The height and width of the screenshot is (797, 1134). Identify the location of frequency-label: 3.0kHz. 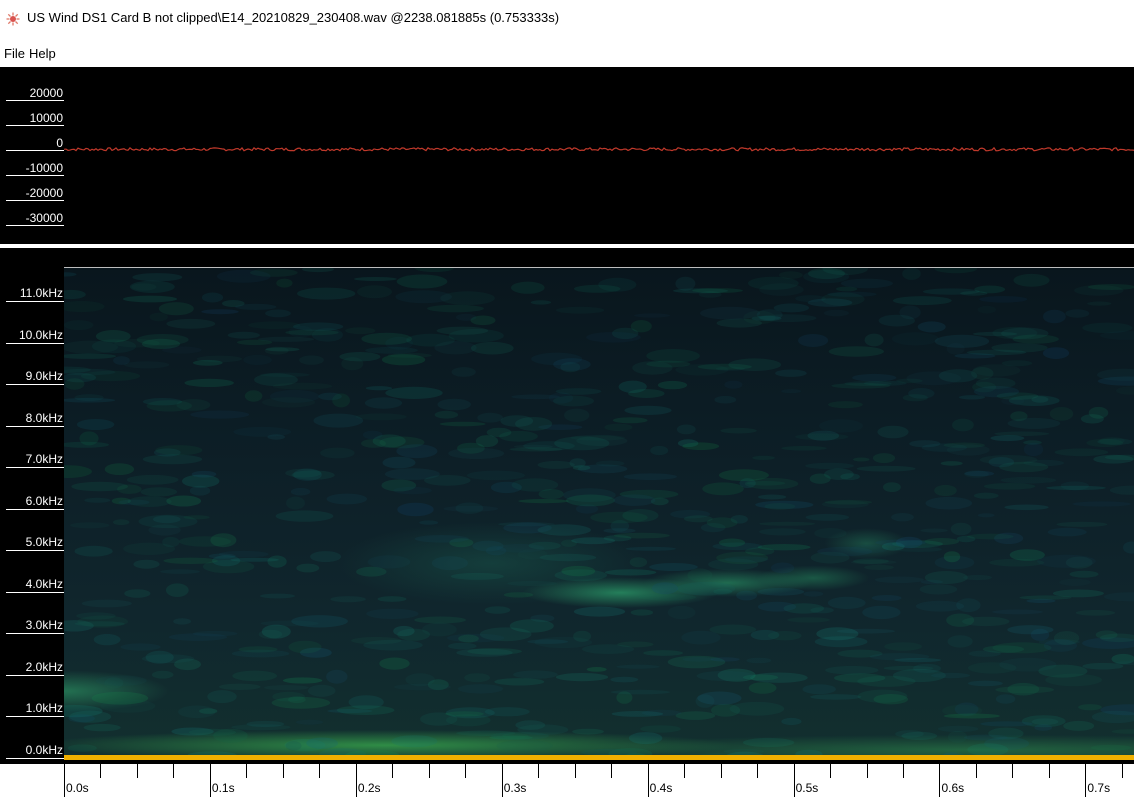
(44, 625).